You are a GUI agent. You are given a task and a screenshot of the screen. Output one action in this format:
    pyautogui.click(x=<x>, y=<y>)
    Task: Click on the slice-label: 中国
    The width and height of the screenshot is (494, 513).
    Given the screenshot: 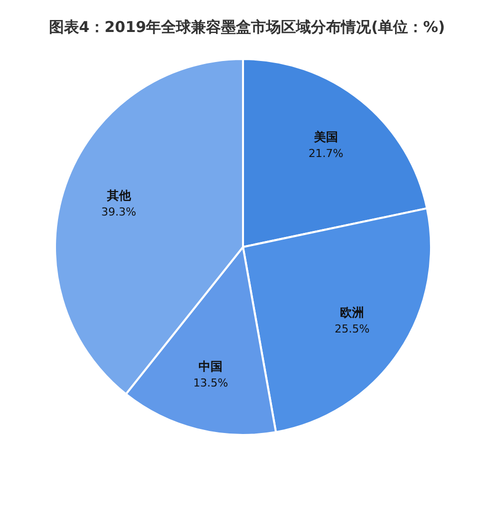 What is the action you would take?
    pyautogui.click(x=210, y=367)
    